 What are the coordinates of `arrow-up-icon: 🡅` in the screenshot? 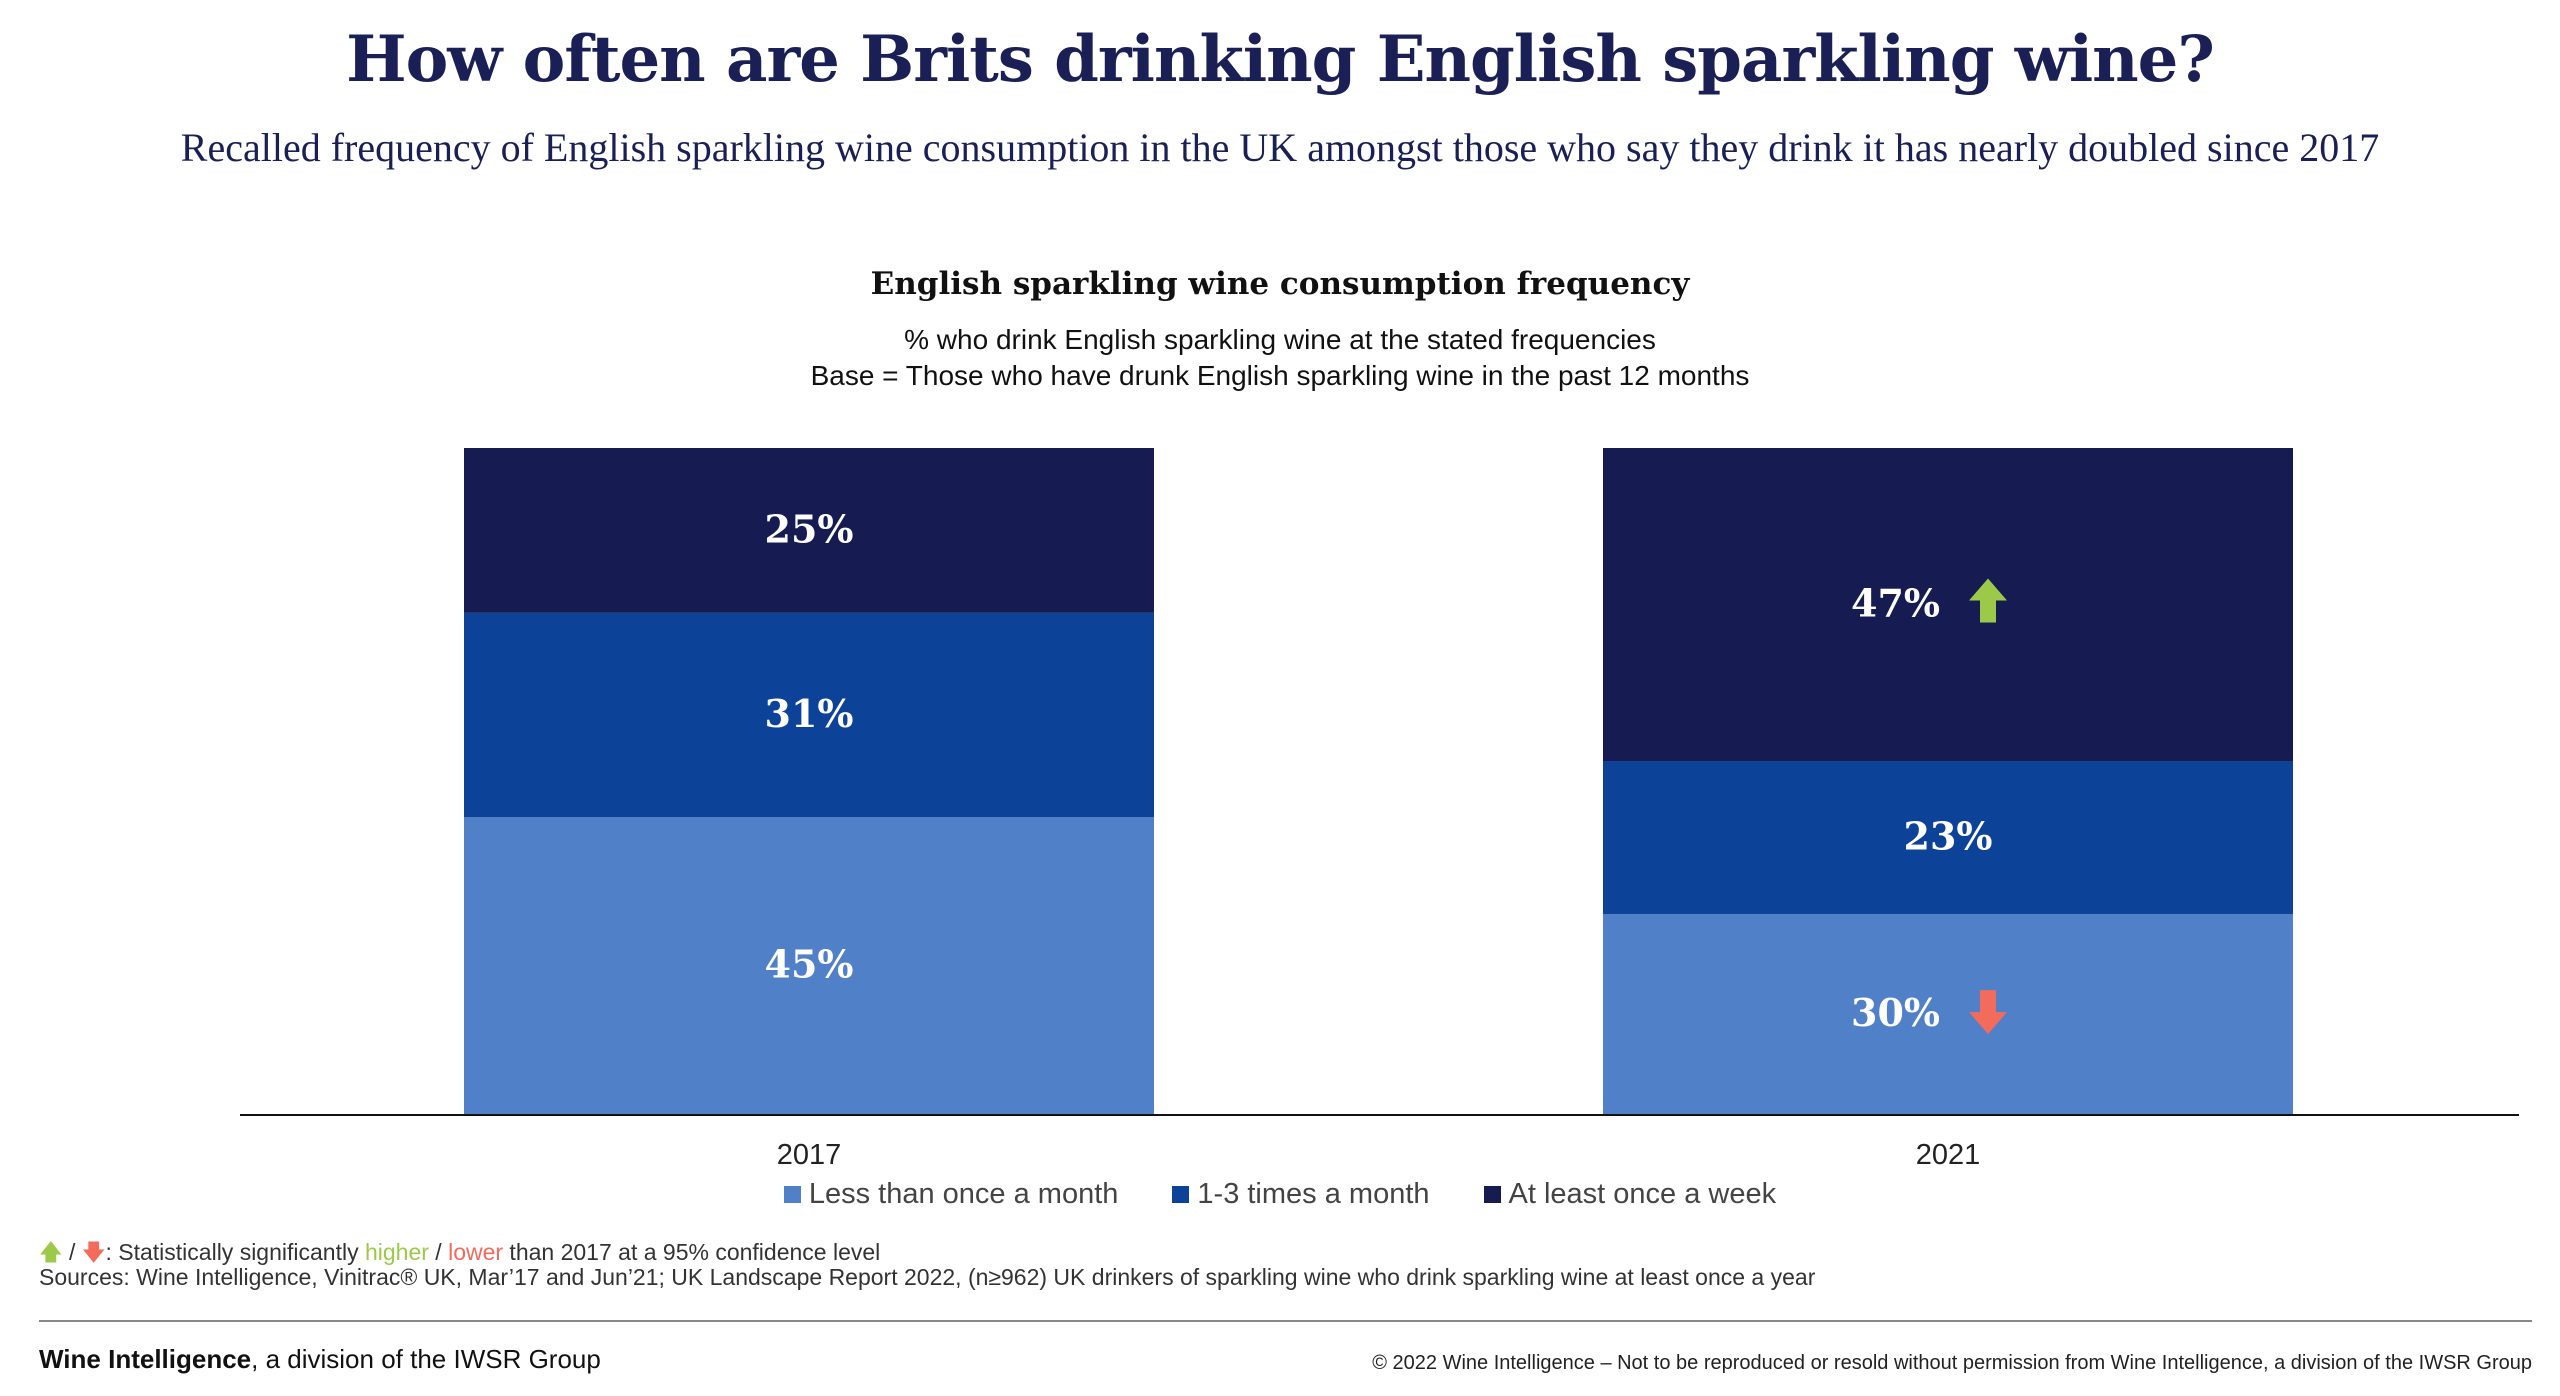 It's located at (51, 1252).